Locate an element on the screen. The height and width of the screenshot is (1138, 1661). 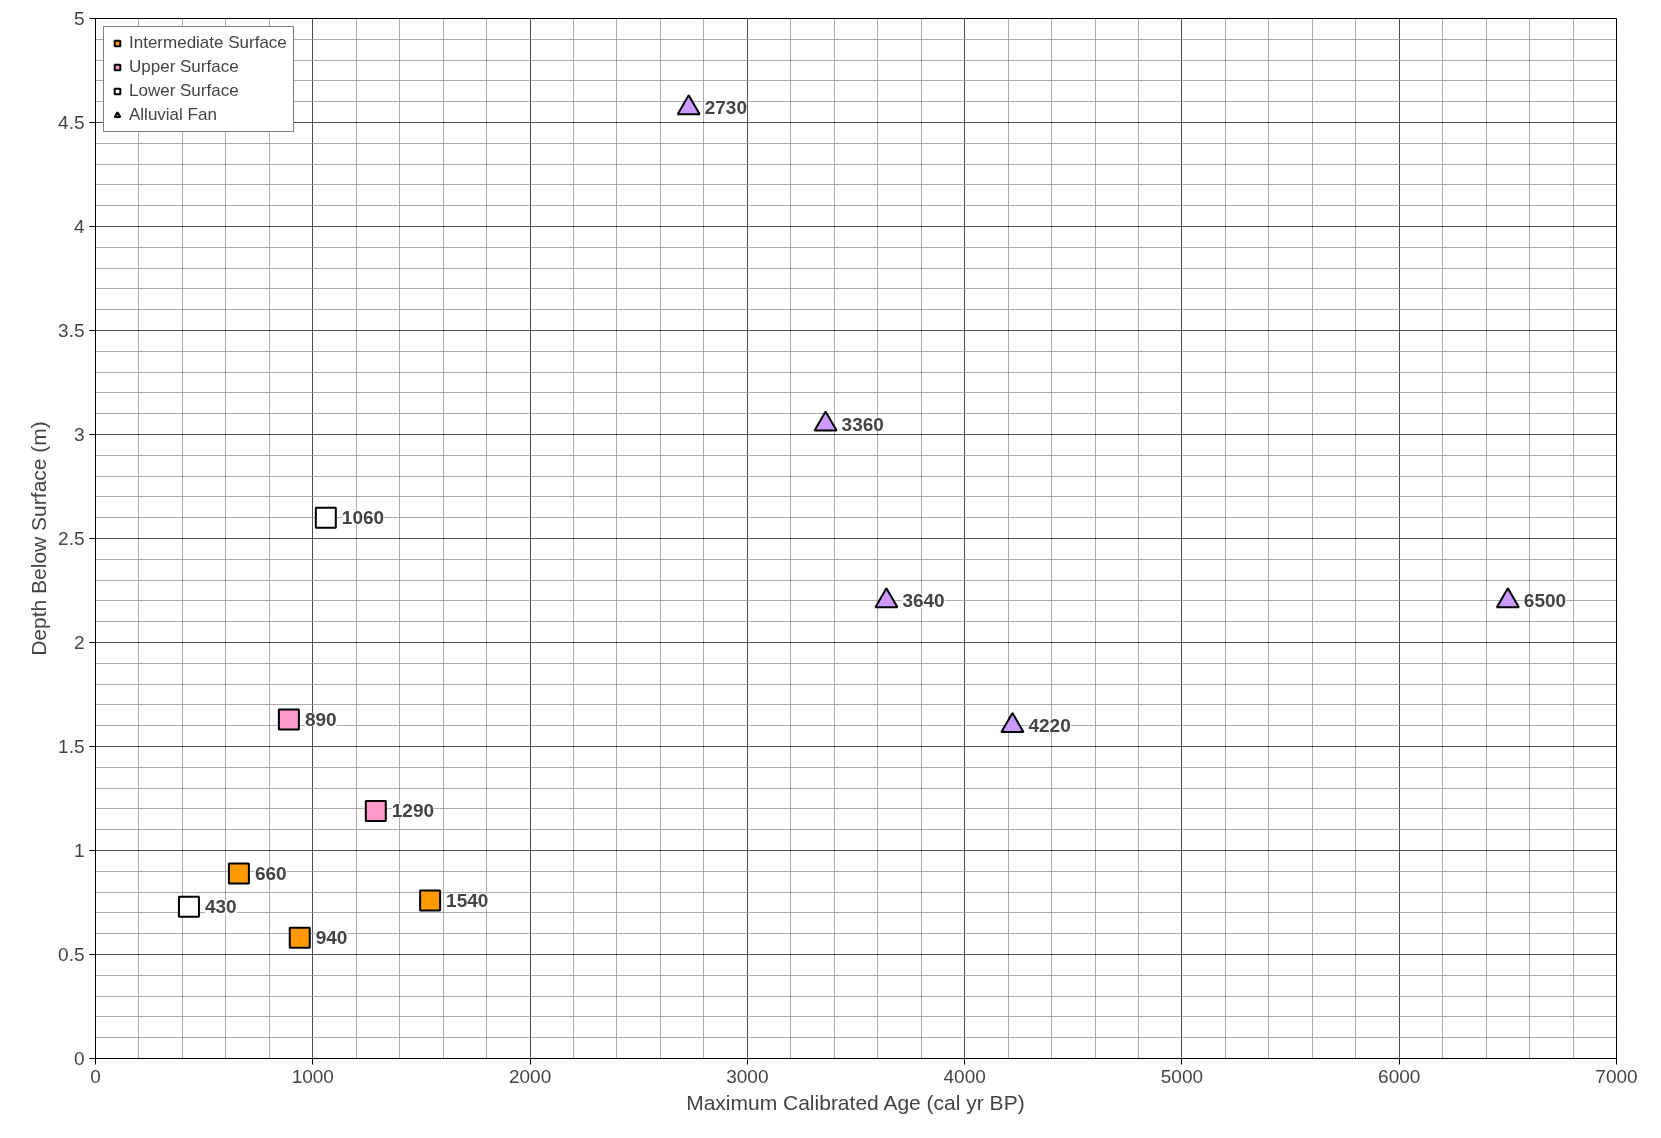
y-tick-label: 4 is located at coordinates (79, 226).